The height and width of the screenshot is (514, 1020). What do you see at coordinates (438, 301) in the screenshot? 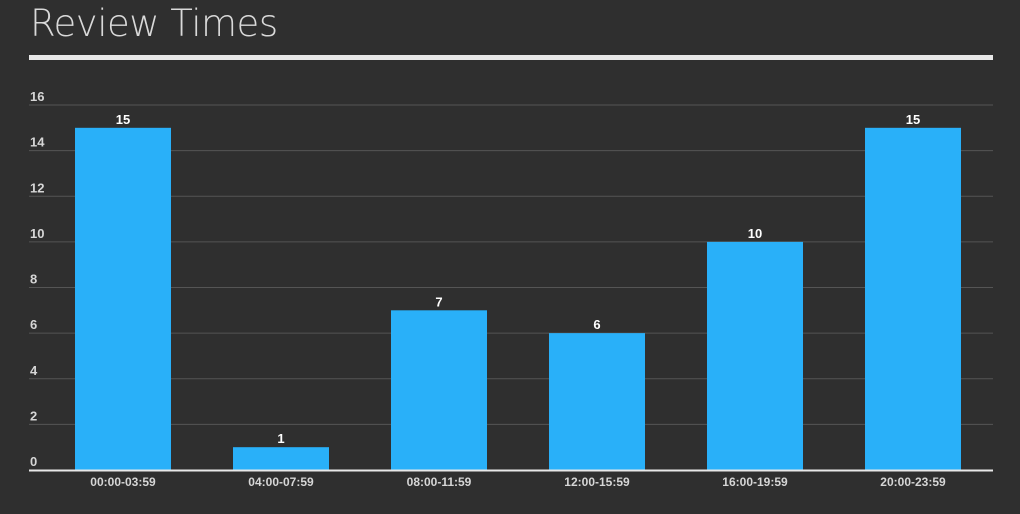
I see `data-label: 7` at bounding box center [438, 301].